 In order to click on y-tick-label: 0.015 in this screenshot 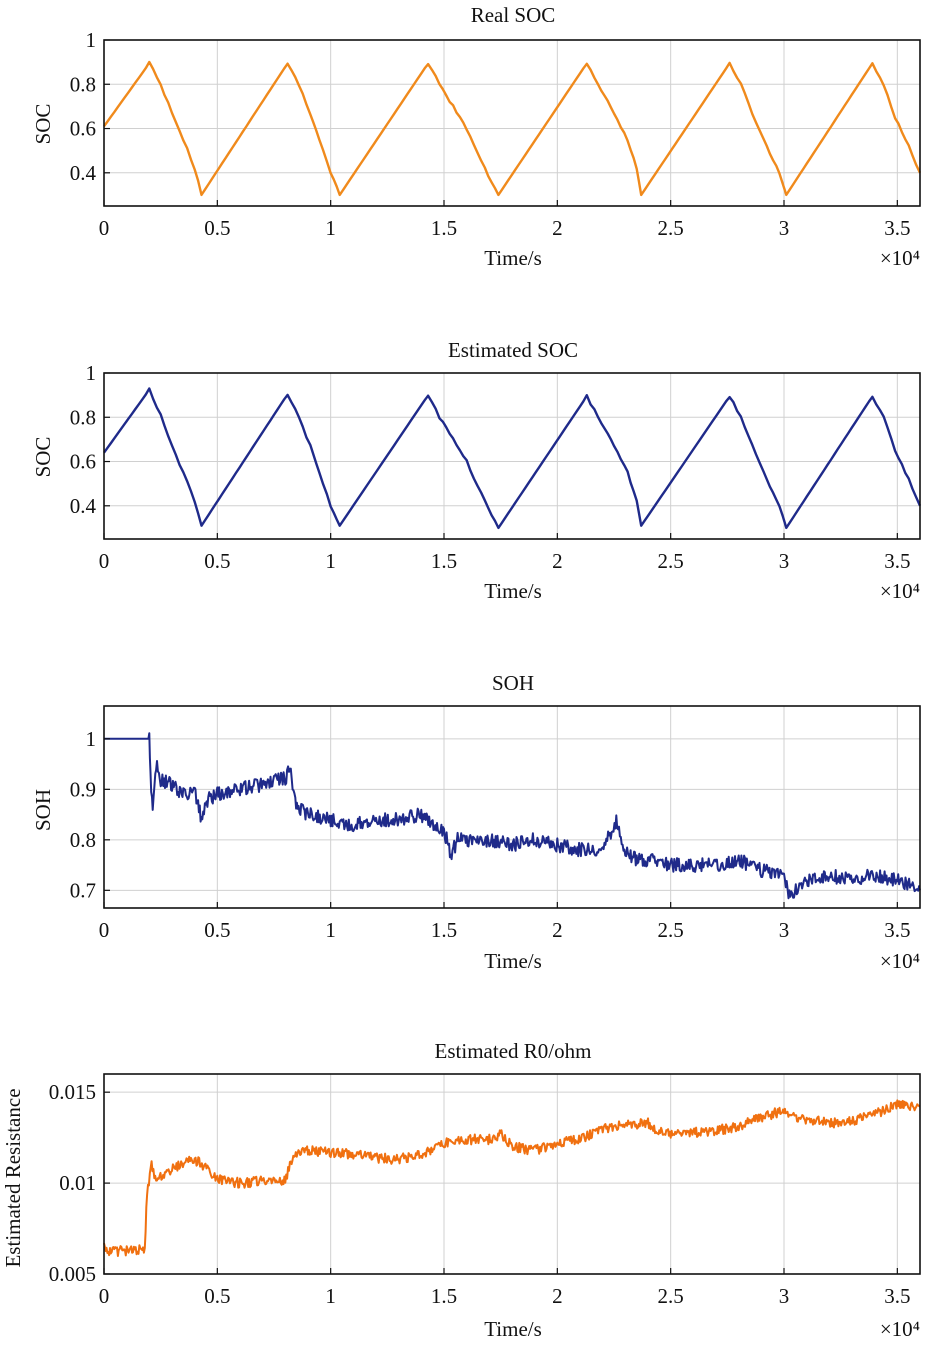, I will do `click(72, 1092)`.